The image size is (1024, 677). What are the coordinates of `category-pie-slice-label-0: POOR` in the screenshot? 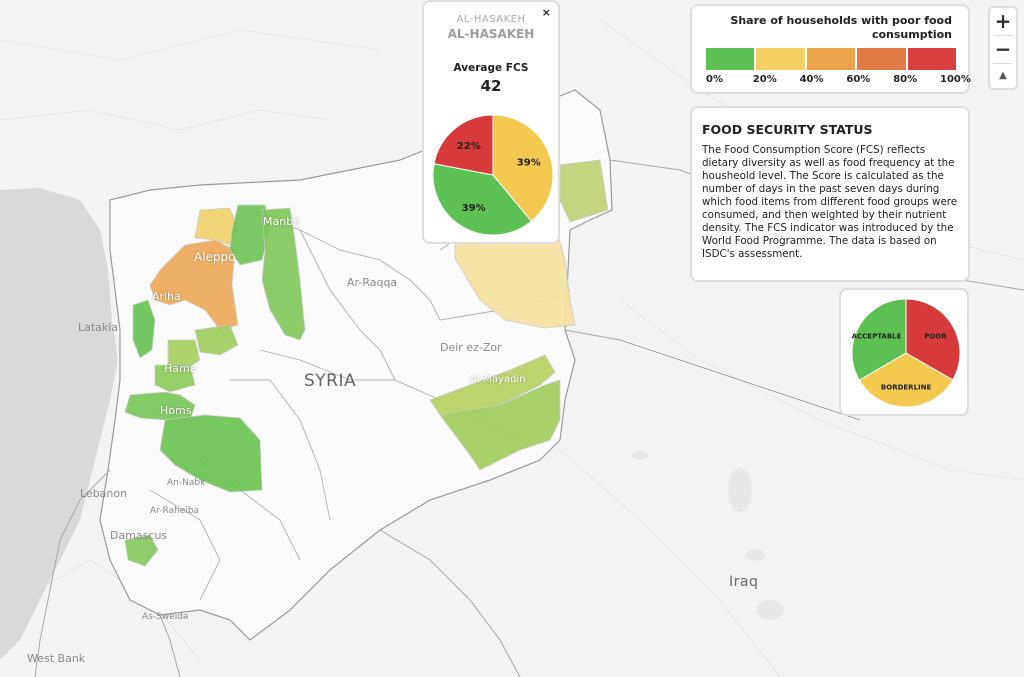 It's located at (935, 336).